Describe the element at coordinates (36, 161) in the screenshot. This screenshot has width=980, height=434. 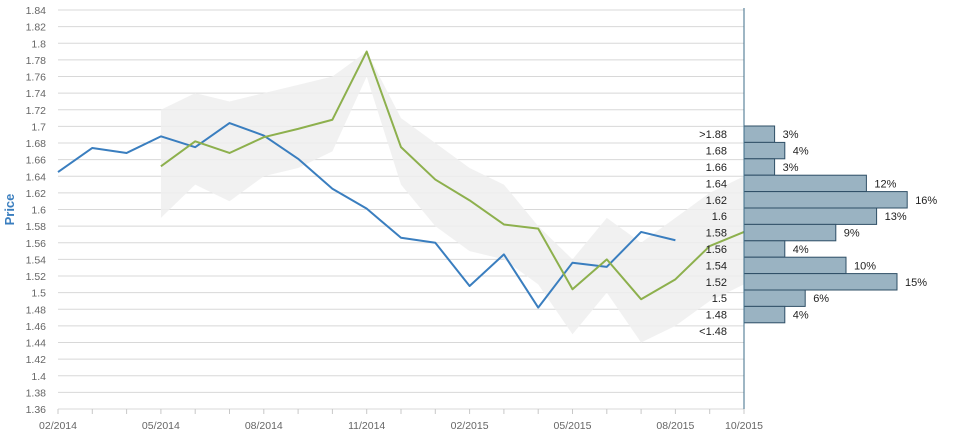
I see `y-tick-label: 1.66` at that location.